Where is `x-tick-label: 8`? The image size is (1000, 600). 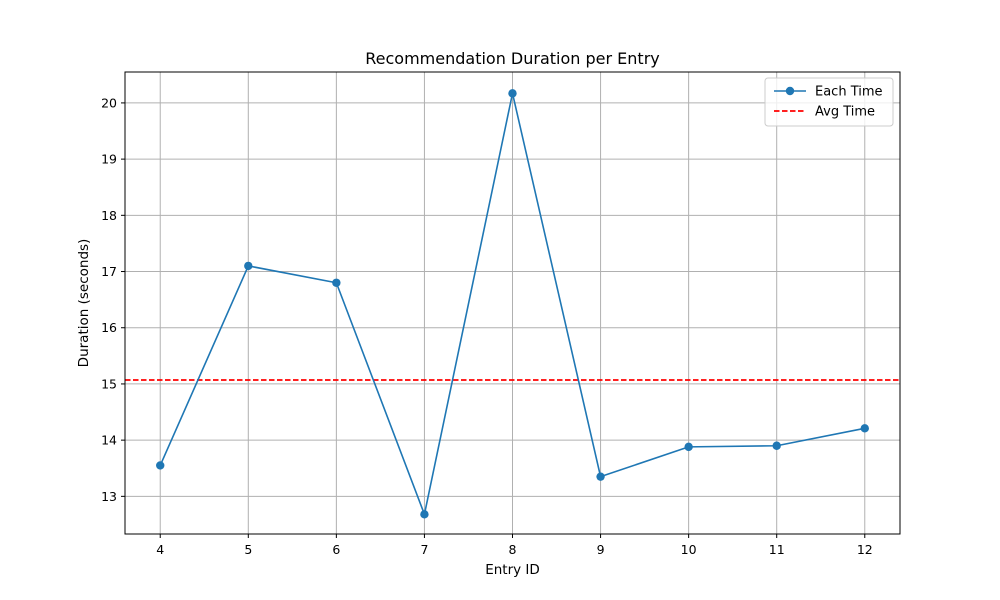 x-tick-label: 8 is located at coordinates (513, 549).